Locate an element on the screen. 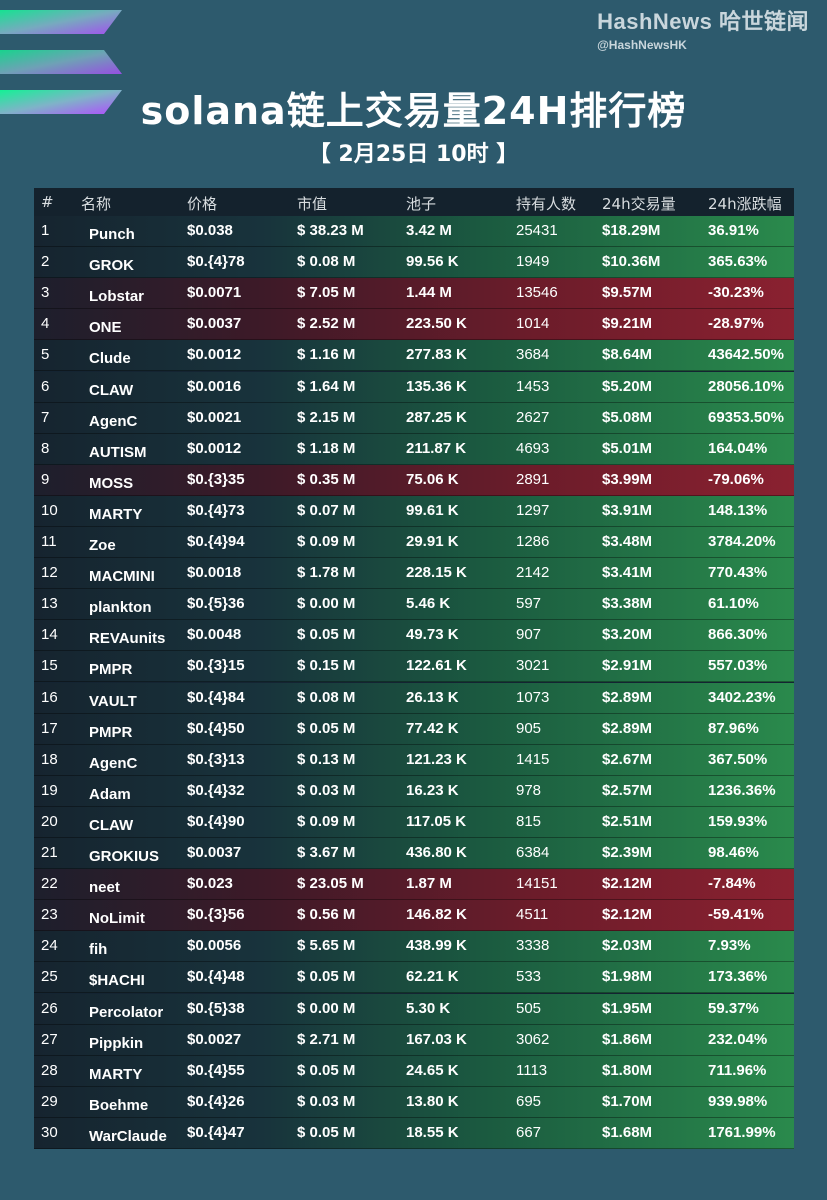  row-market-cap: $ 38.23 M is located at coordinates (330, 230).